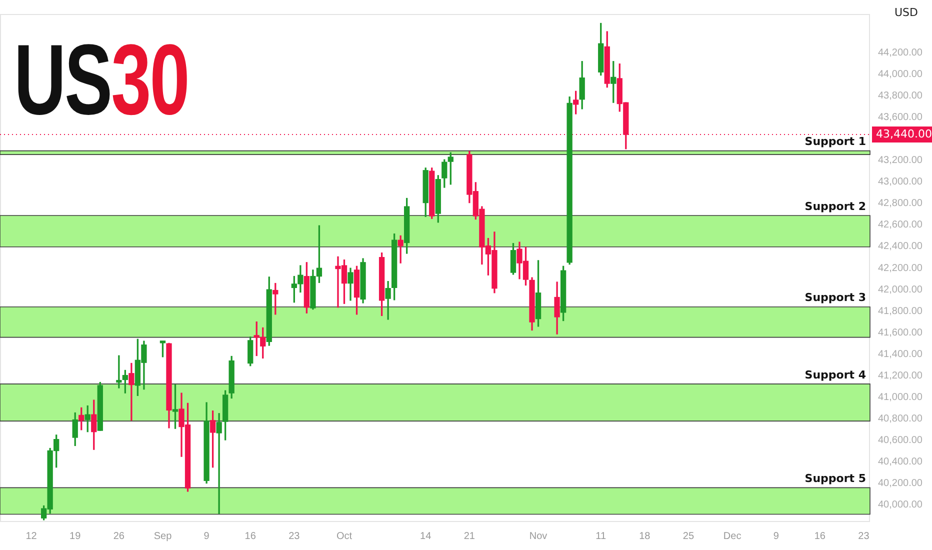 The height and width of the screenshot is (550, 932). Describe the element at coordinates (900, 440) in the screenshot. I see `y-tick-label: 40,600.00` at that location.